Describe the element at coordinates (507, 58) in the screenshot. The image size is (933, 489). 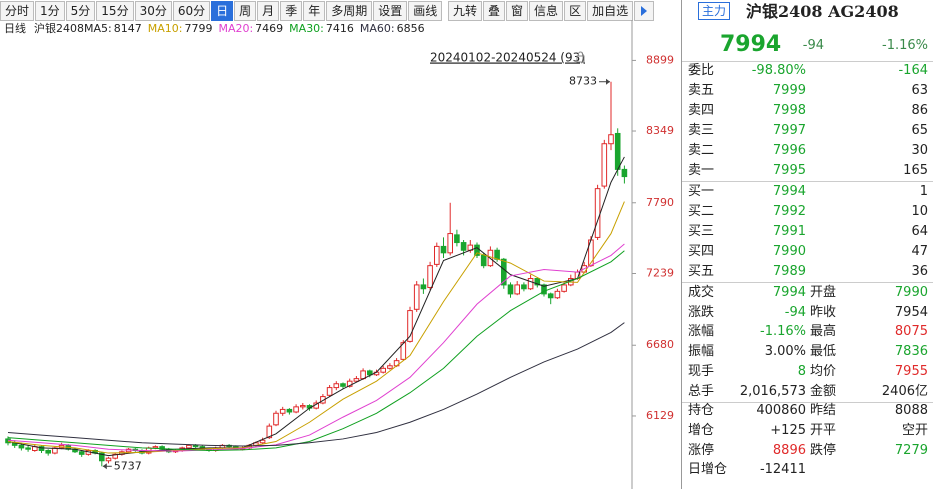
I see `range-label: 20240102-20240524 (93)` at that location.